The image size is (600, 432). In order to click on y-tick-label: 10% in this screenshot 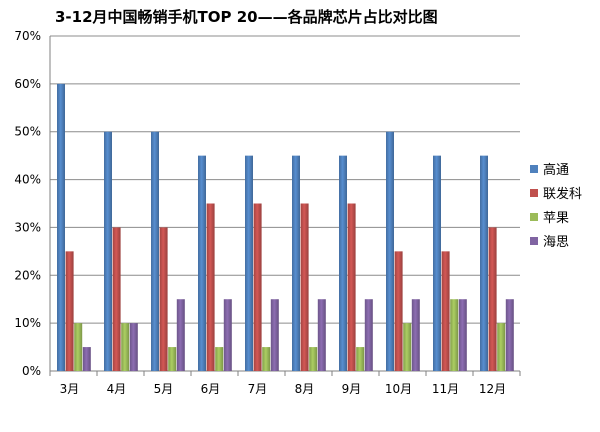, I will do `click(27, 323)`.